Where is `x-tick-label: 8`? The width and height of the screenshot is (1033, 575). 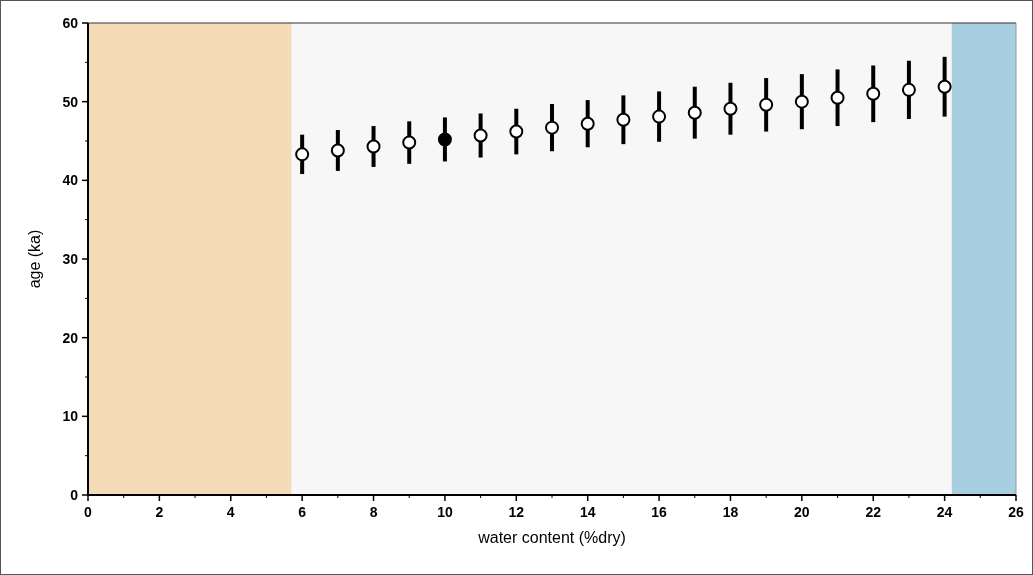
x-tick-label: 8 is located at coordinates (373, 512).